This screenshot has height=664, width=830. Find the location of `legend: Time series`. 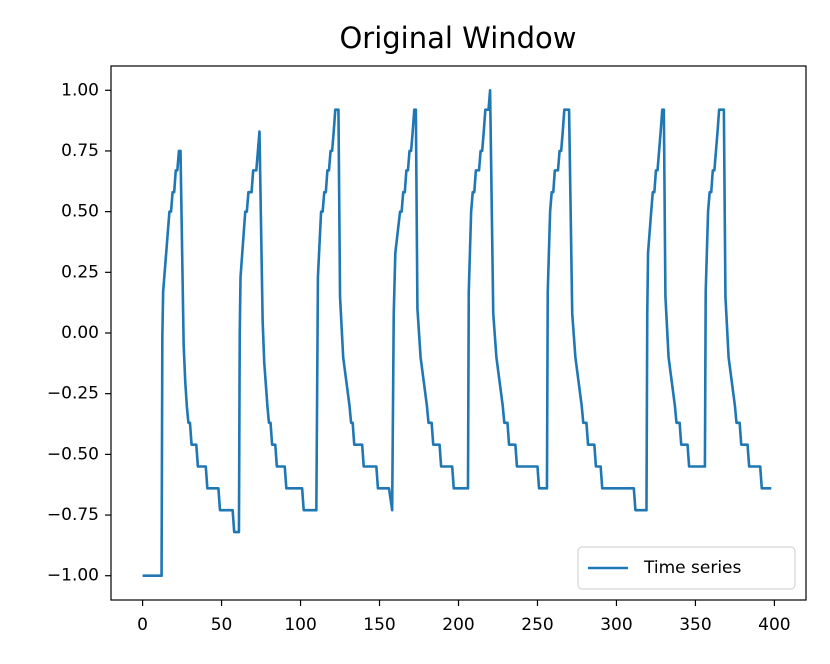

legend: Time series is located at coordinates (686, 568).